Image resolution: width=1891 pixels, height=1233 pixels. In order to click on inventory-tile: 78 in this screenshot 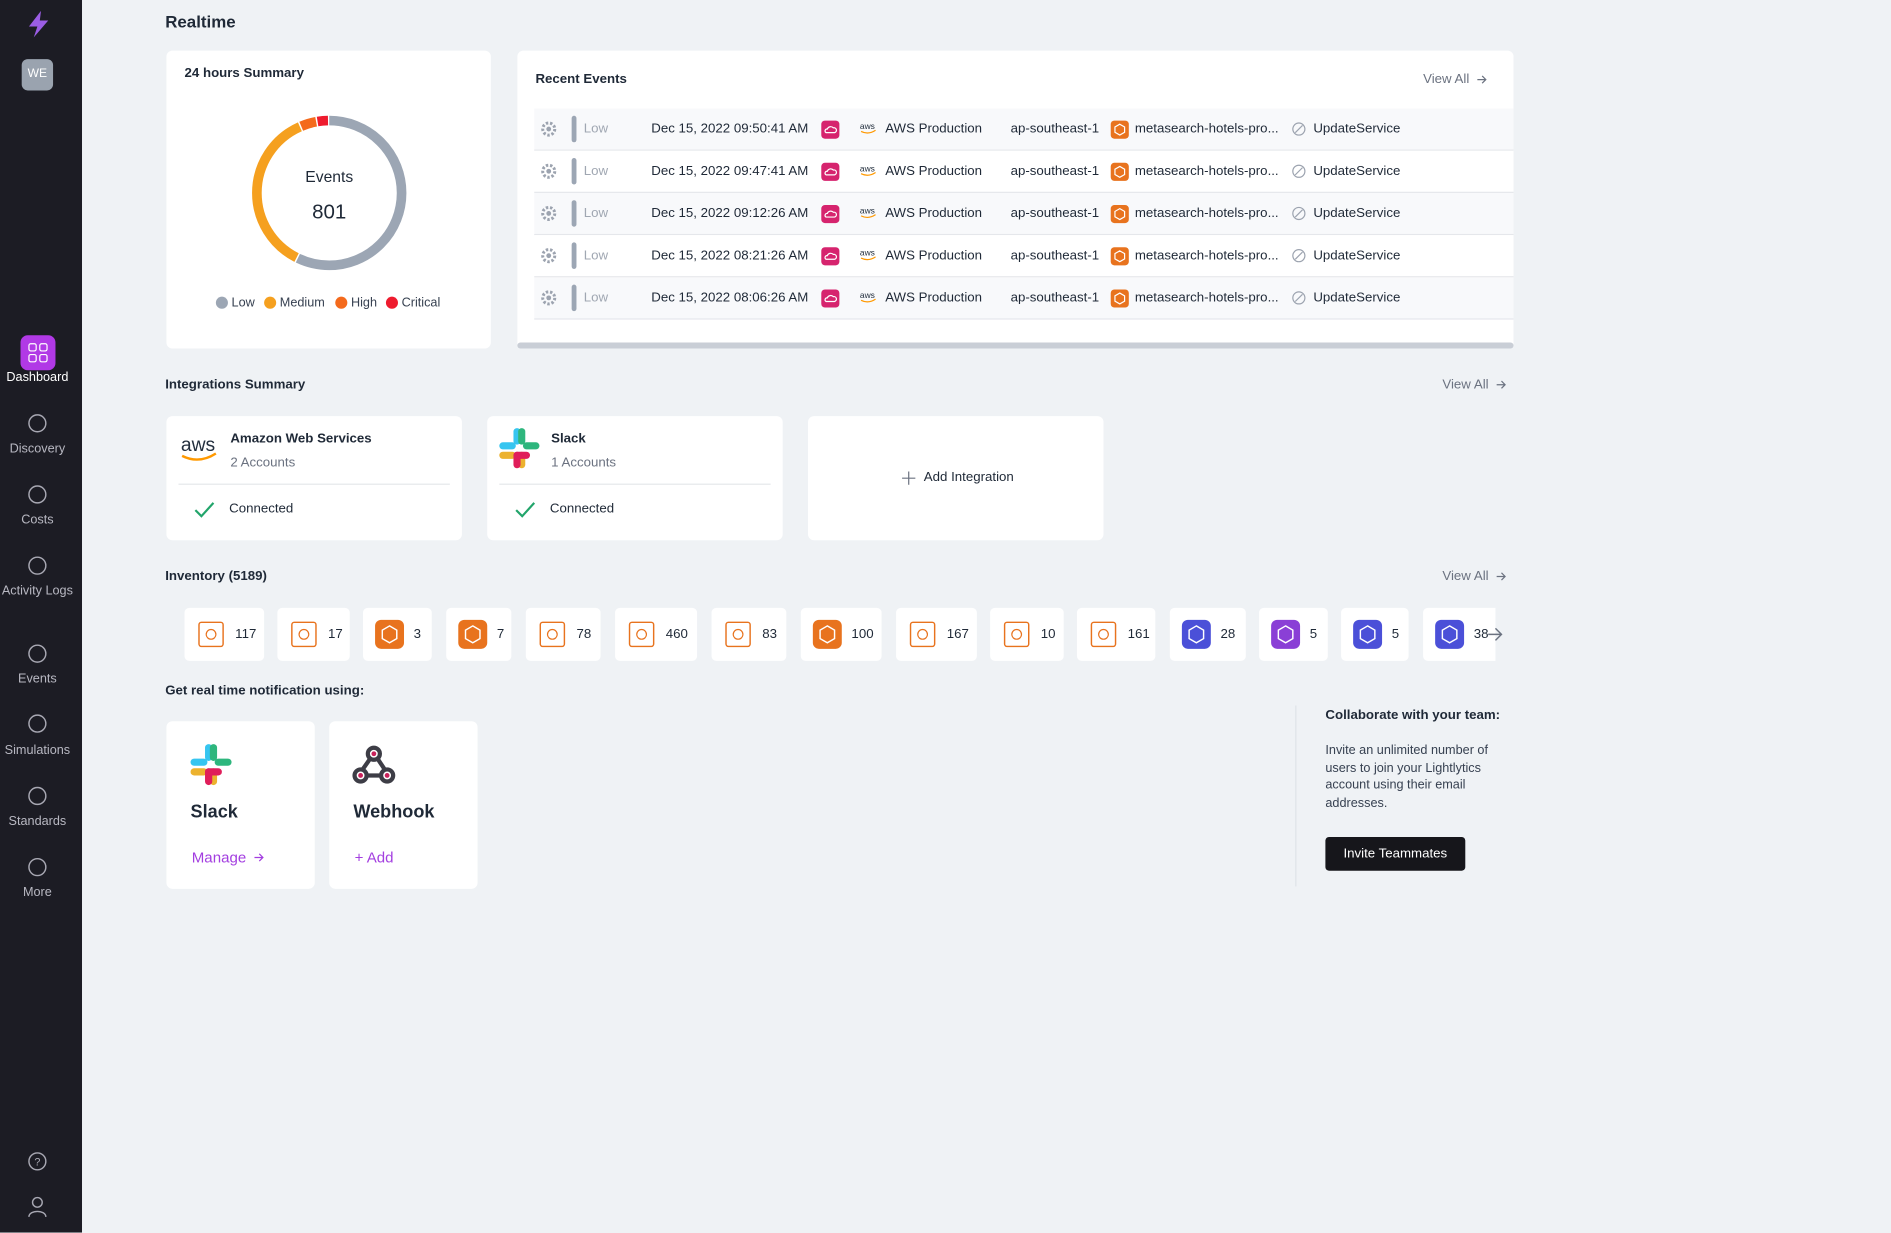, I will do `click(563, 634)`.